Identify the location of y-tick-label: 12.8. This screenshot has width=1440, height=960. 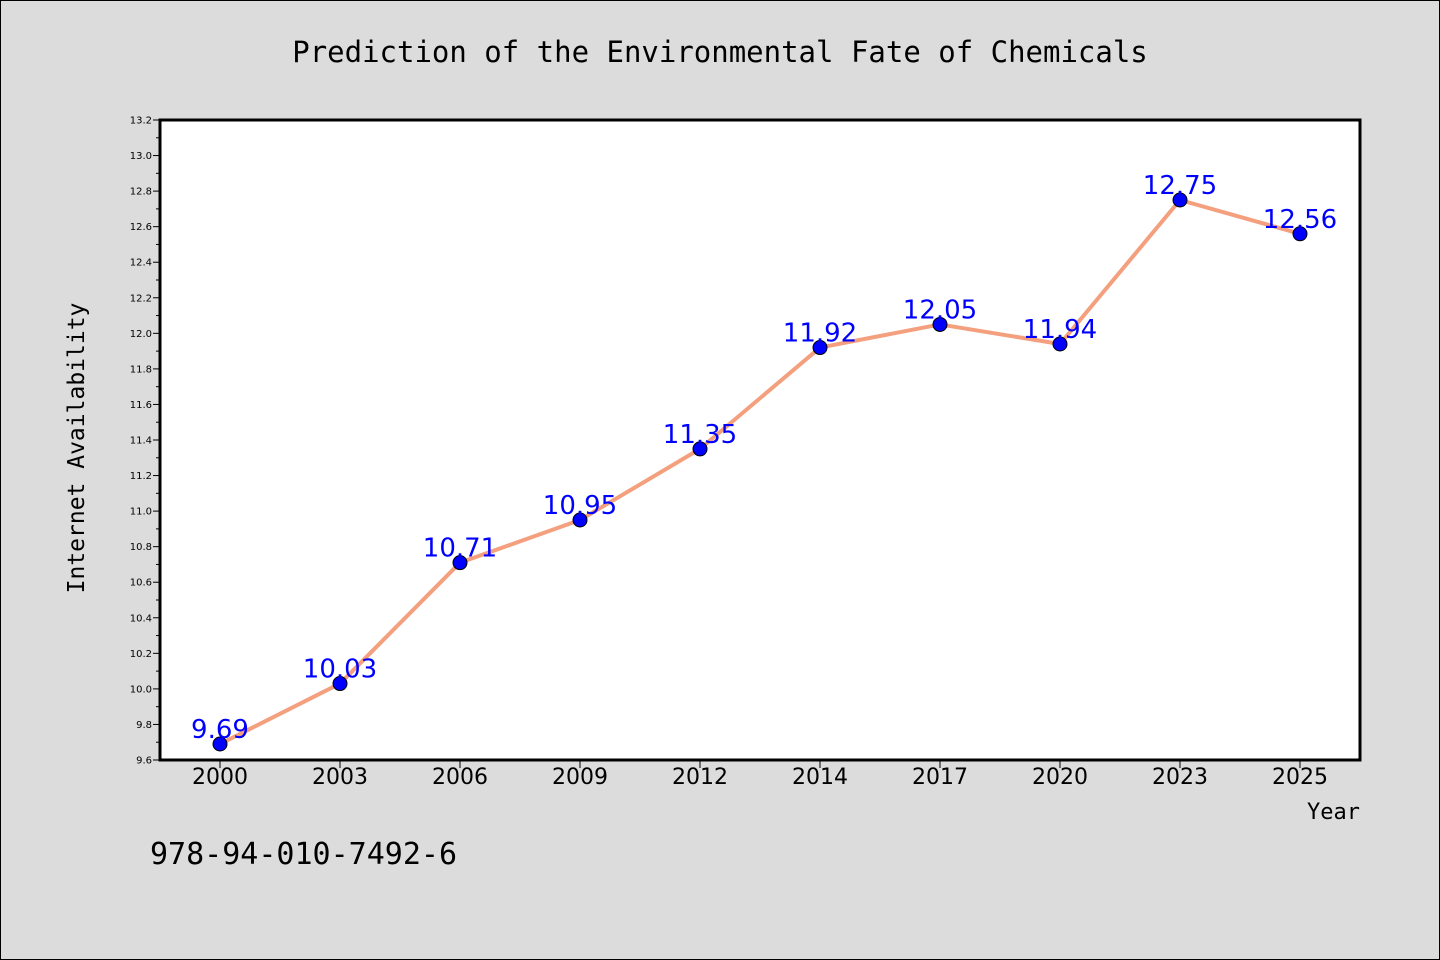
(141, 192).